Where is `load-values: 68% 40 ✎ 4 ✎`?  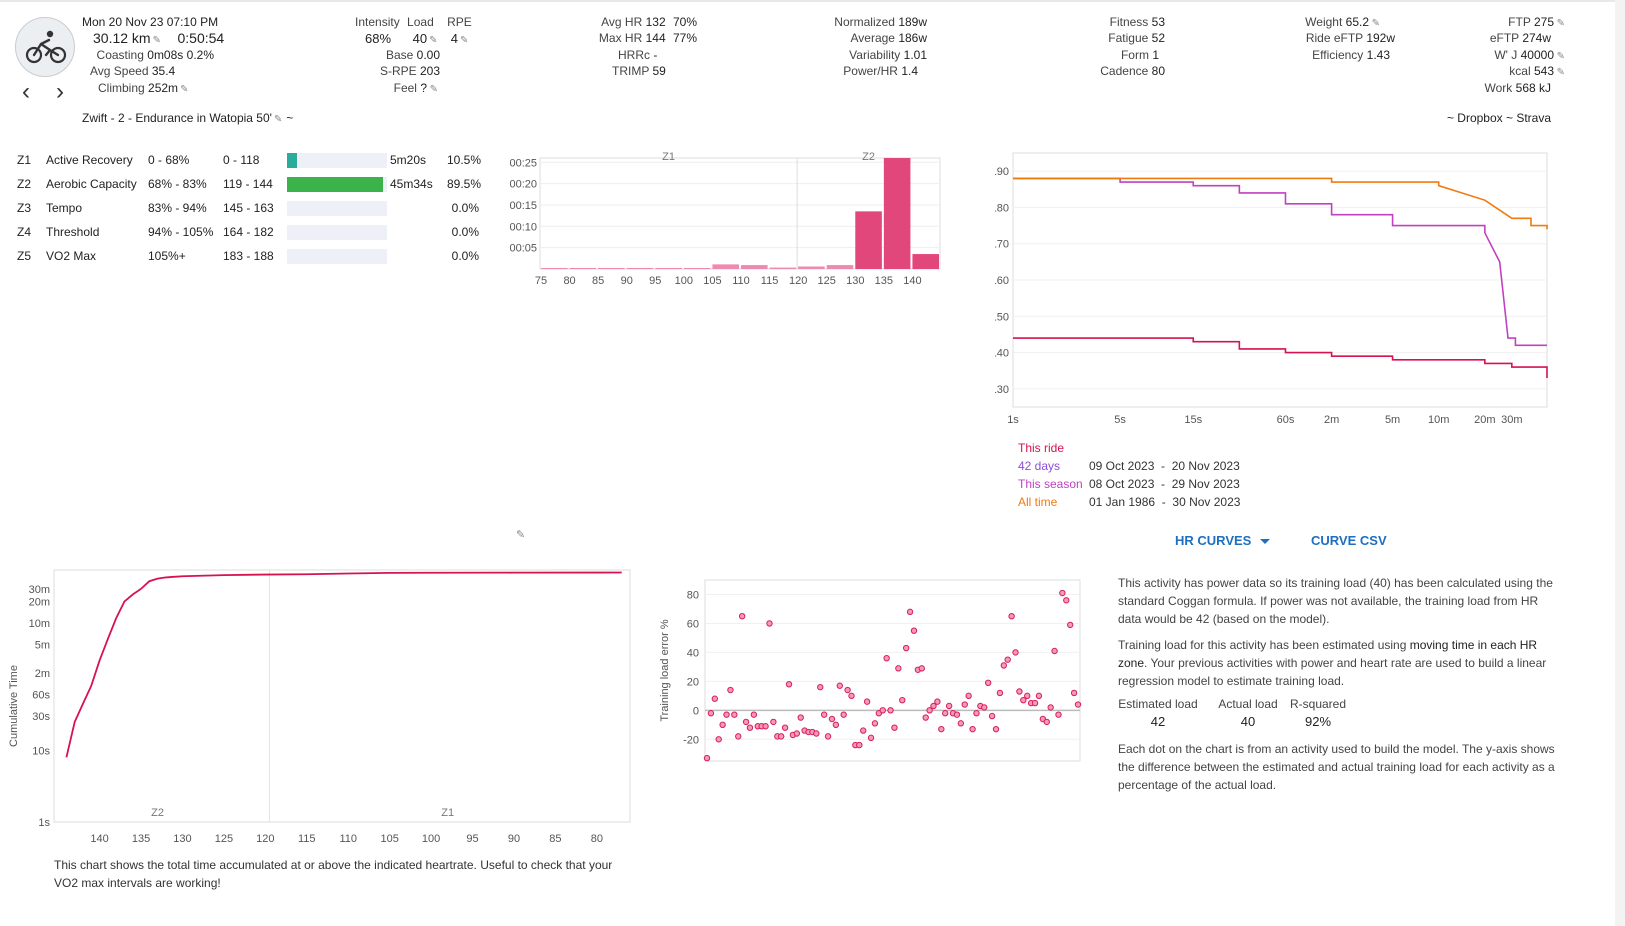 load-values: 68% 40 ✎ 4 ✎ is located at coordinates (417, 38).